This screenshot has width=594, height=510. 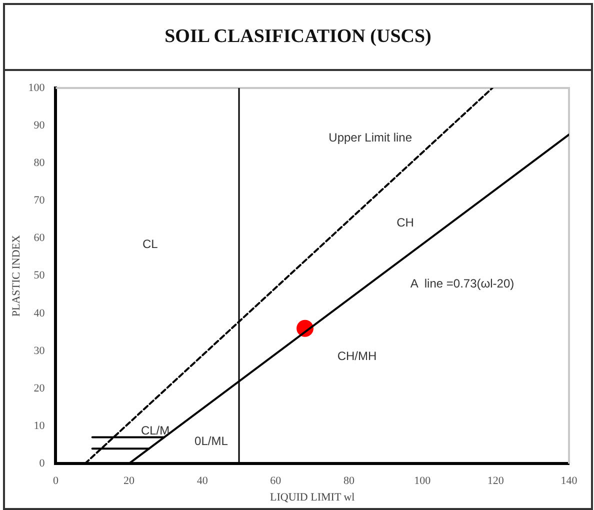 I want to click on x-tick-label: 60, so click(x=276, y=481).